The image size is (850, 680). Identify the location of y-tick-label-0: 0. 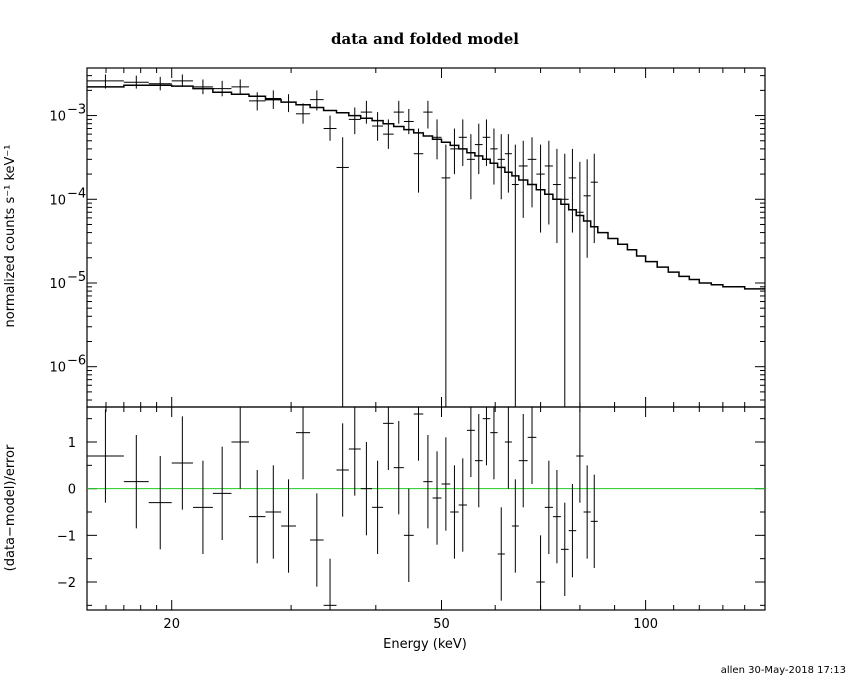
(72, 490).